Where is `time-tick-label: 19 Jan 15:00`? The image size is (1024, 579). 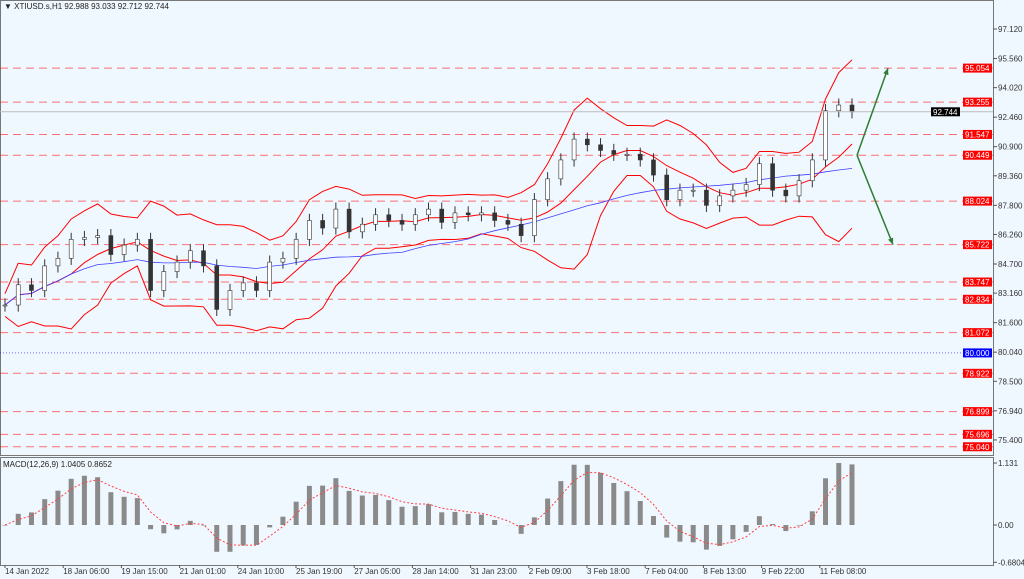
time-tick-label: 19 Jan 15:00 is located at coordinates (144, 571).